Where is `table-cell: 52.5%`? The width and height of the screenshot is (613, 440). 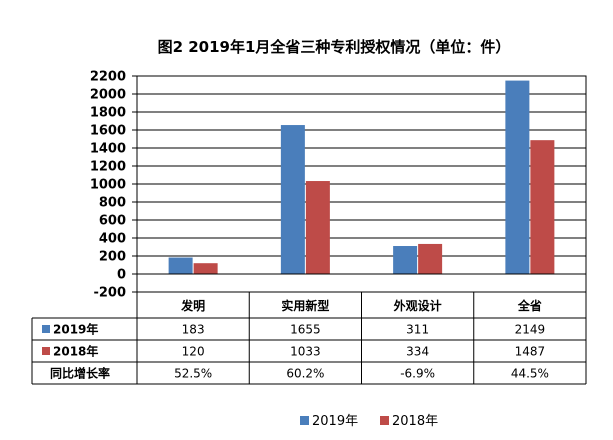 table-cell: 52.5% is located at coordinates (193, 374).